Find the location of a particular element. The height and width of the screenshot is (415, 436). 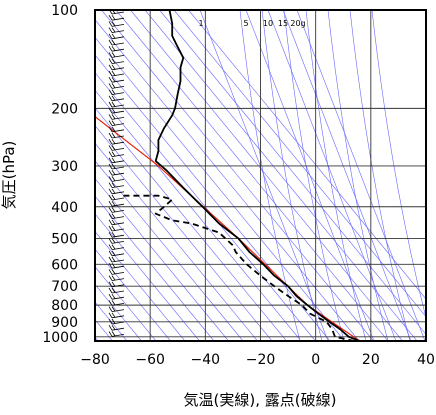

x-tick-label: −60 is located at coordinates (150, 360).